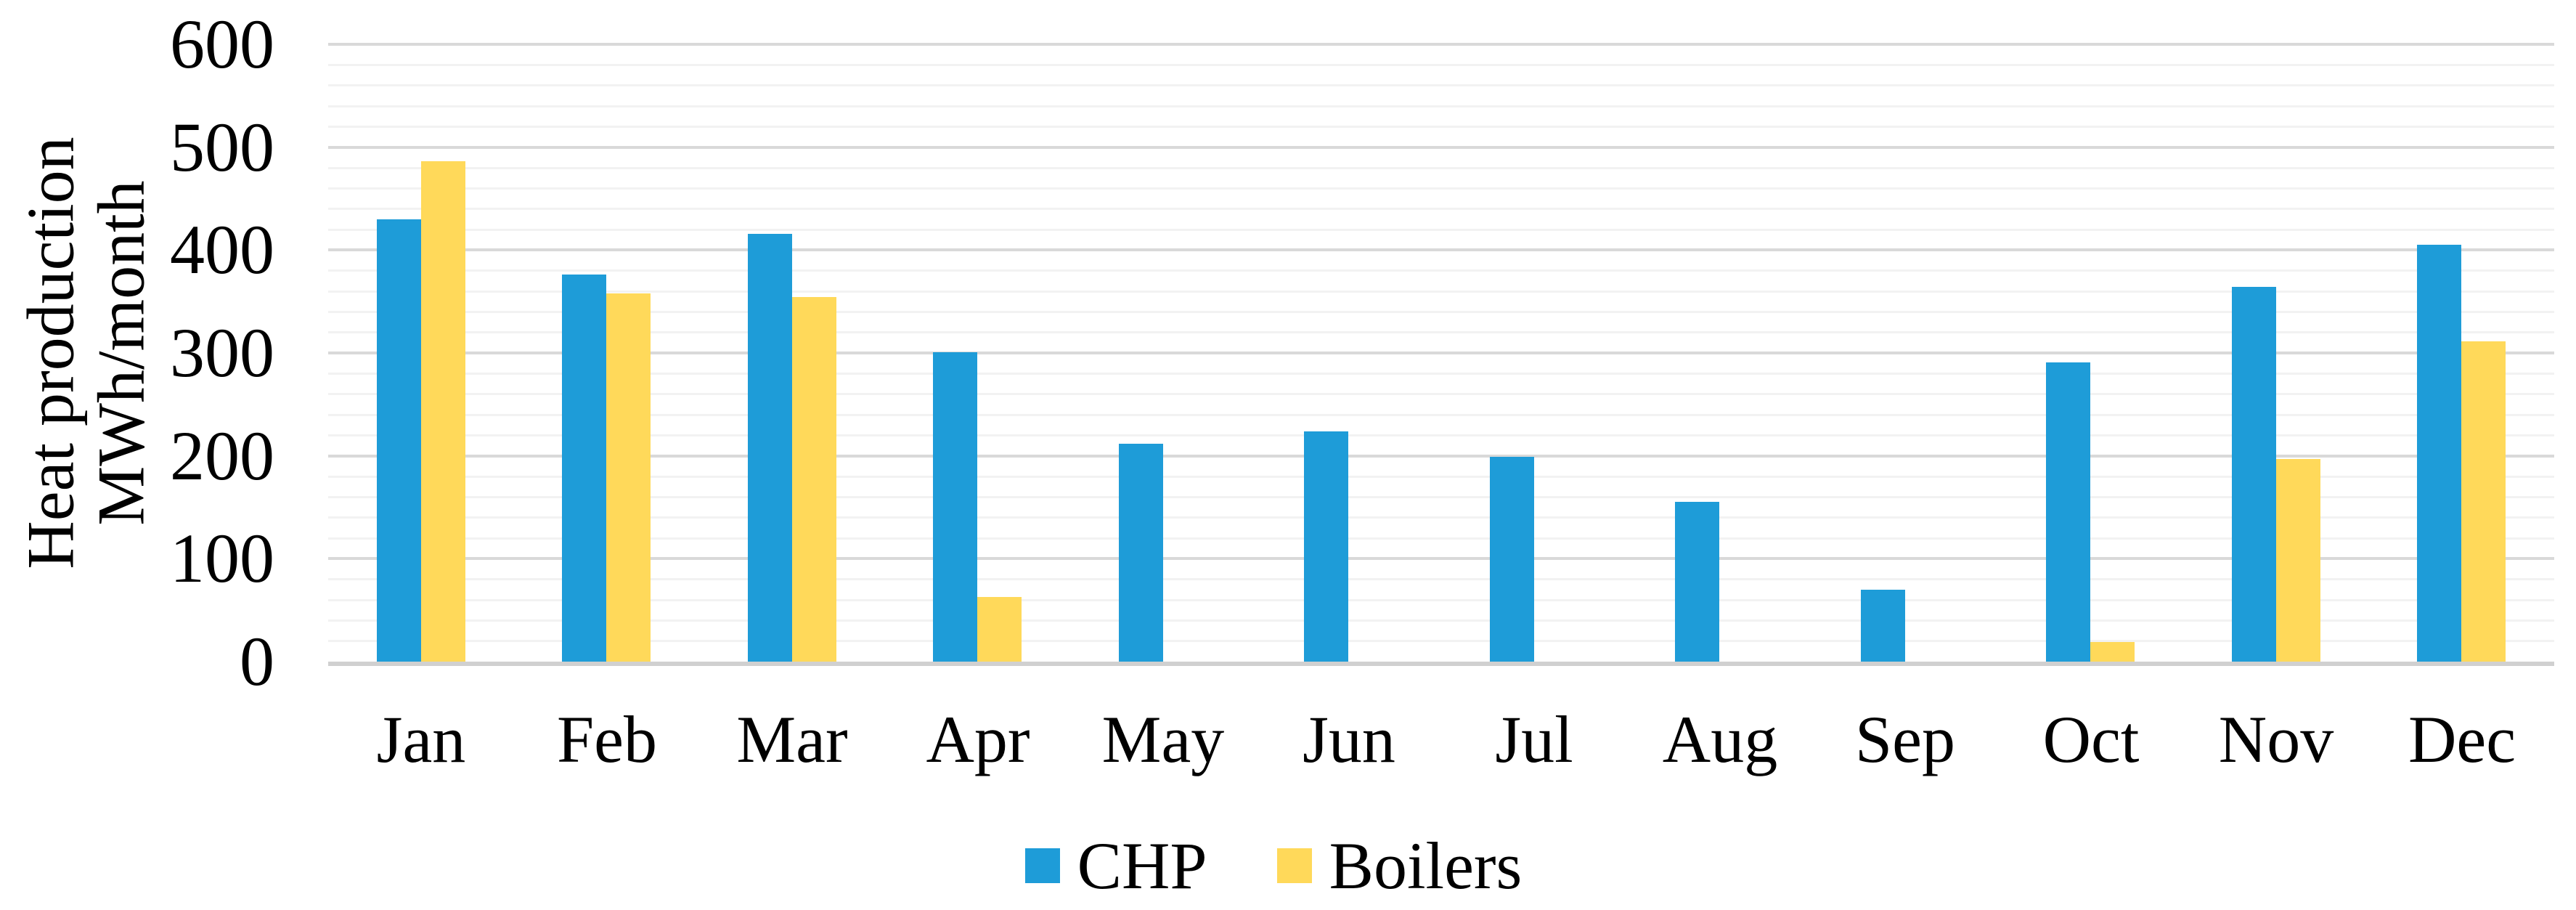 Image resolution: width=2576 pixels, height=910 pixels. What do you see at coordinates (2462, 739) in the screenshot?
I see `x-tick-label: Dec` at bounding box center [2462, 739].